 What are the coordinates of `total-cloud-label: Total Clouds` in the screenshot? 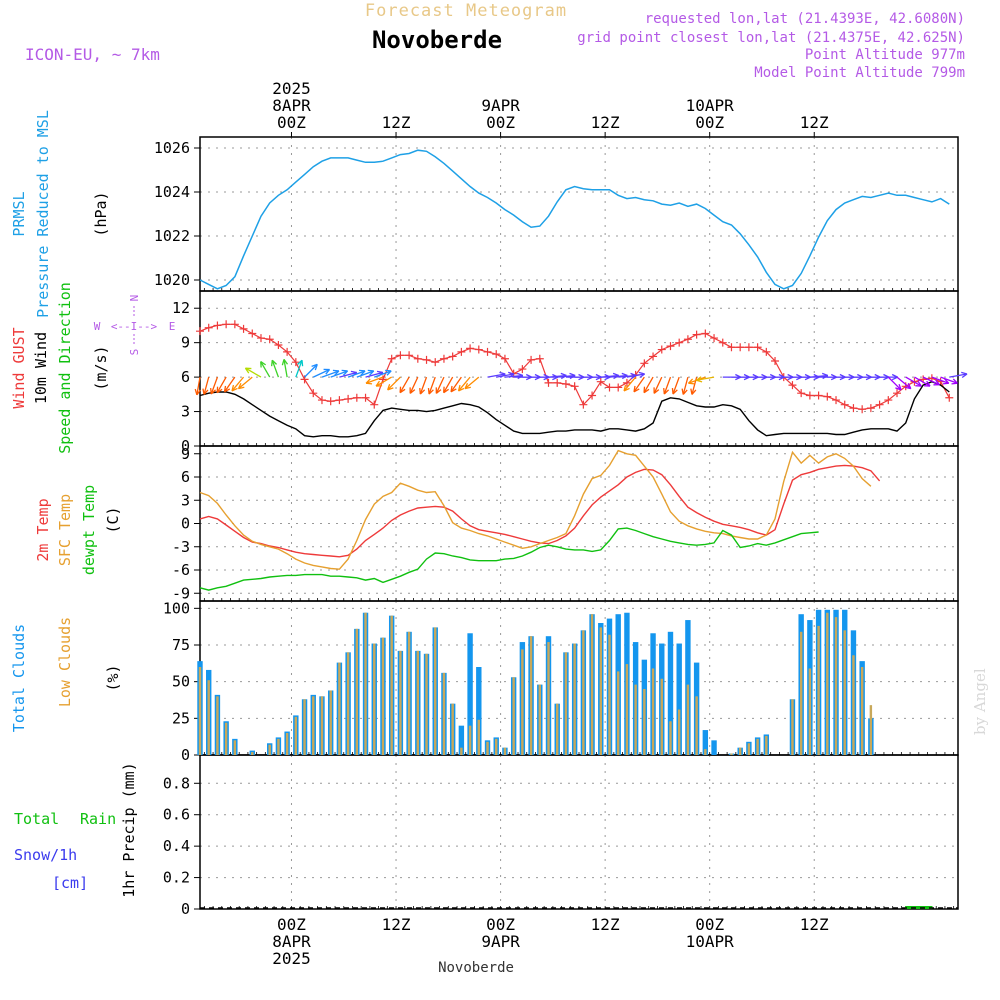 It's located at (19, 678).